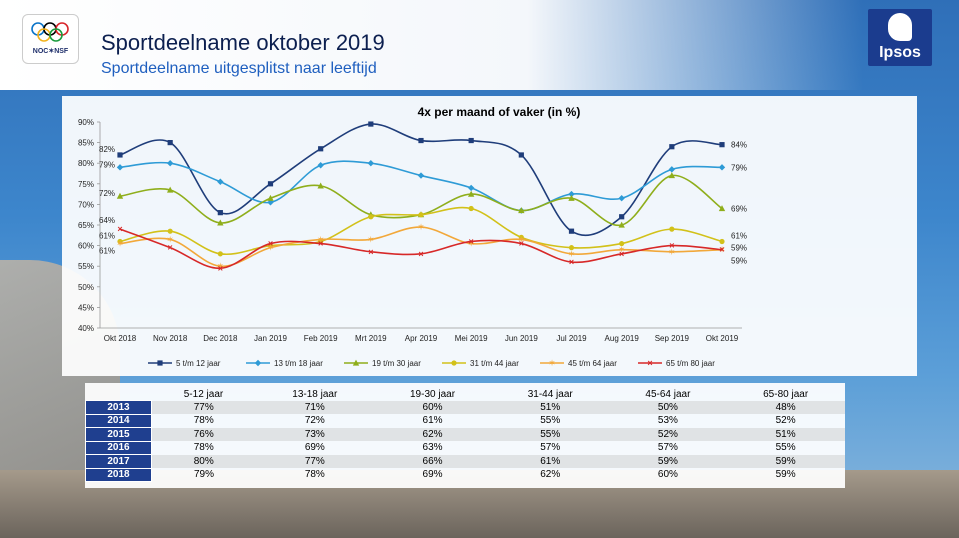 Image resolution: width=959 pixels, height=538 pixels. I want to click on table-year-cell: 2014, so click(118, 420).